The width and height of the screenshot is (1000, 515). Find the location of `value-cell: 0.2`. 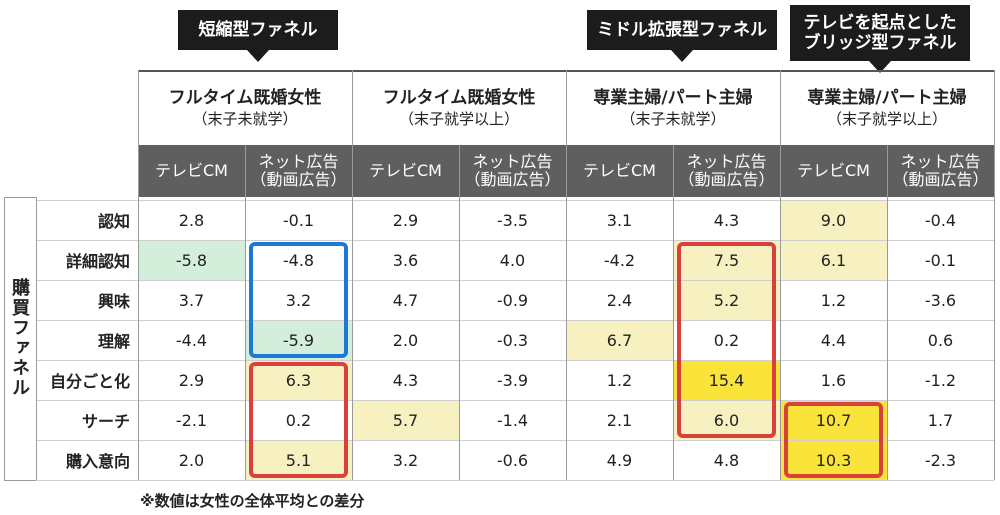

value-cell: 0.2 is located at coordinates (726, 340).